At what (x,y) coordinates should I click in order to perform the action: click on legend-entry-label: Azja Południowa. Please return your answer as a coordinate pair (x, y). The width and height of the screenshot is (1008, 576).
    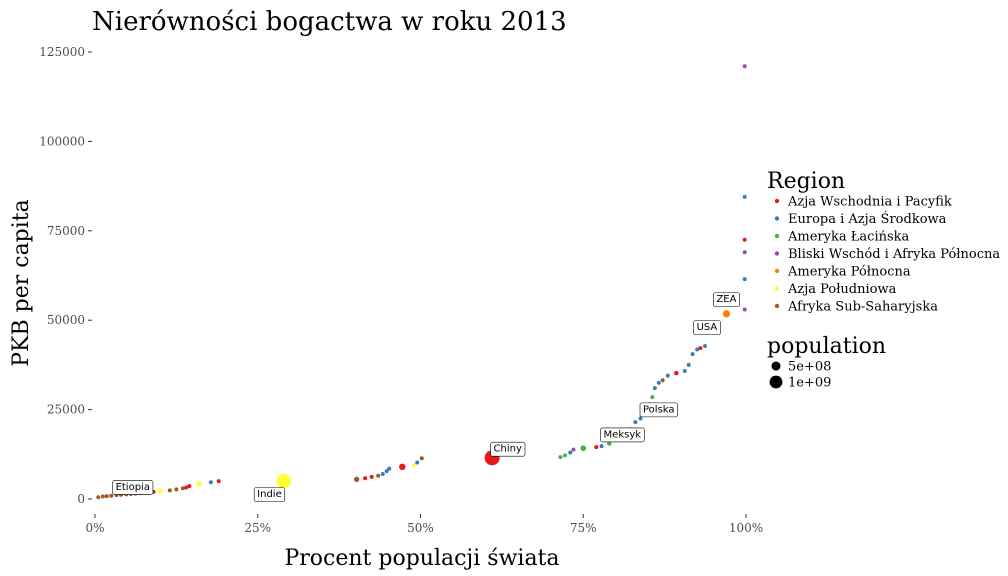
    Looking at the image, I should click on (842, 289).